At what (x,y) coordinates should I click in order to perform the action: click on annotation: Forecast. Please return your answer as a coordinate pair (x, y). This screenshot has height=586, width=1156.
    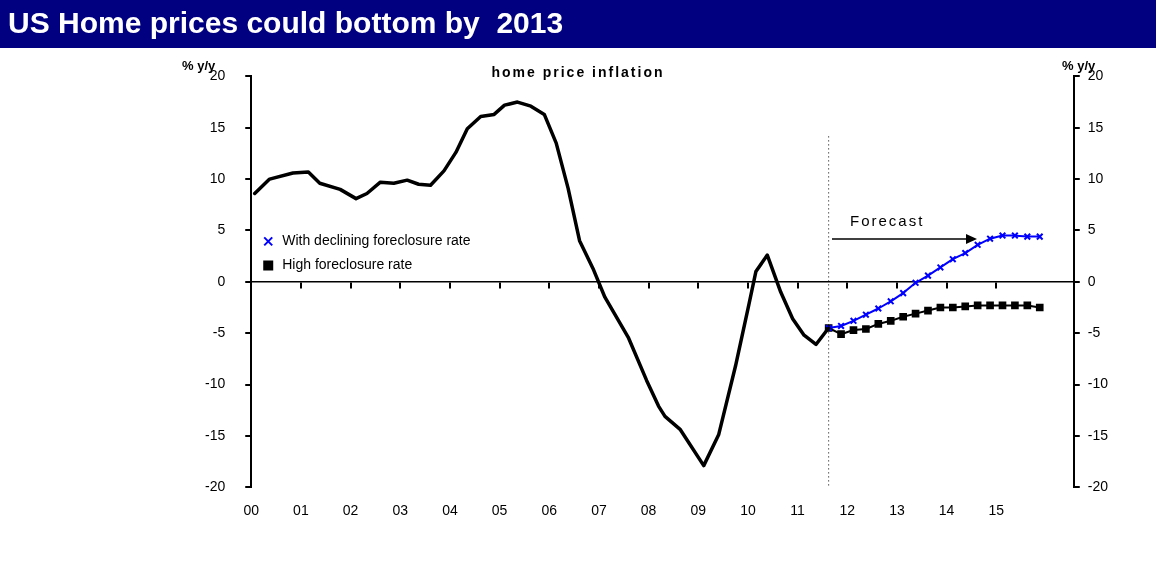
    Looking at the image, I should click on (887, 220).